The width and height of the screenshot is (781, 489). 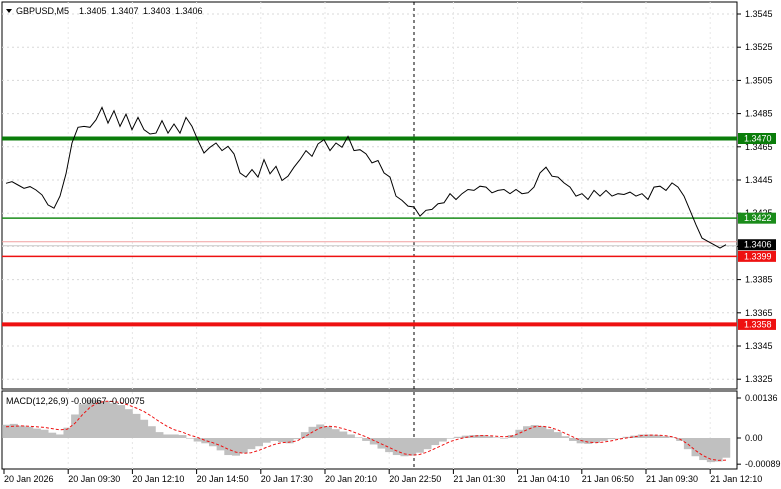 I want to click on price-tick-label: 1.3385, so click(x=759, y=280).